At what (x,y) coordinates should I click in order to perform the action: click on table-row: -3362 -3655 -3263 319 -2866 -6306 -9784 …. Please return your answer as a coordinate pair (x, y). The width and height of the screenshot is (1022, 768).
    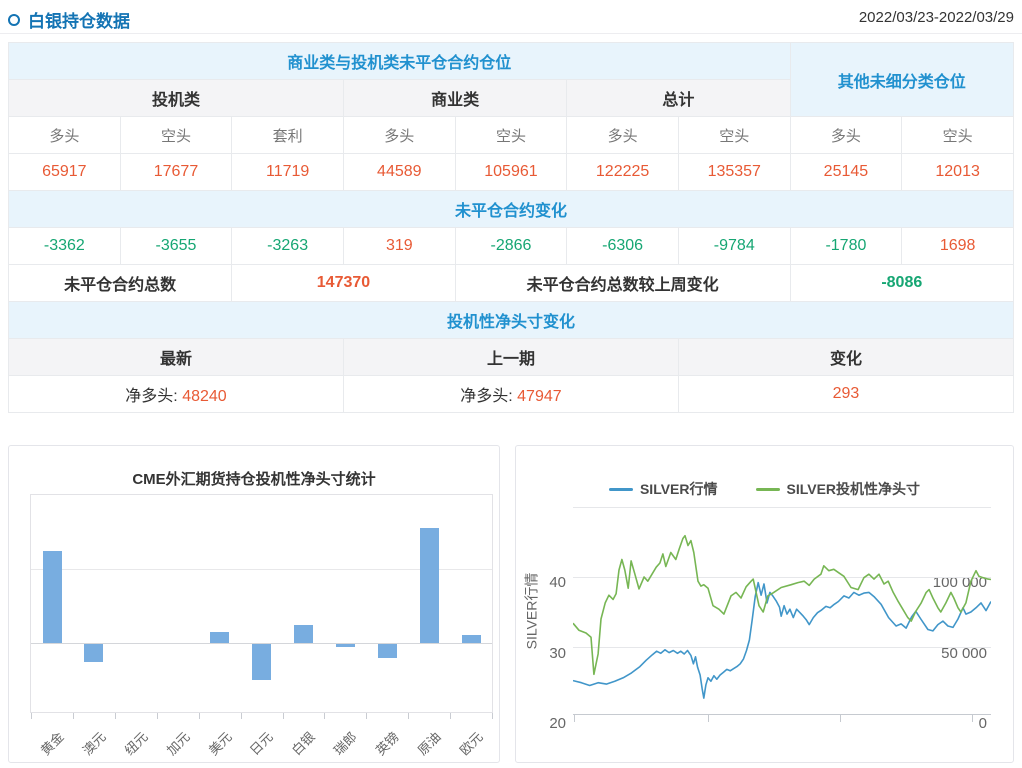
    Looking at the image, I should click on (511, 246).